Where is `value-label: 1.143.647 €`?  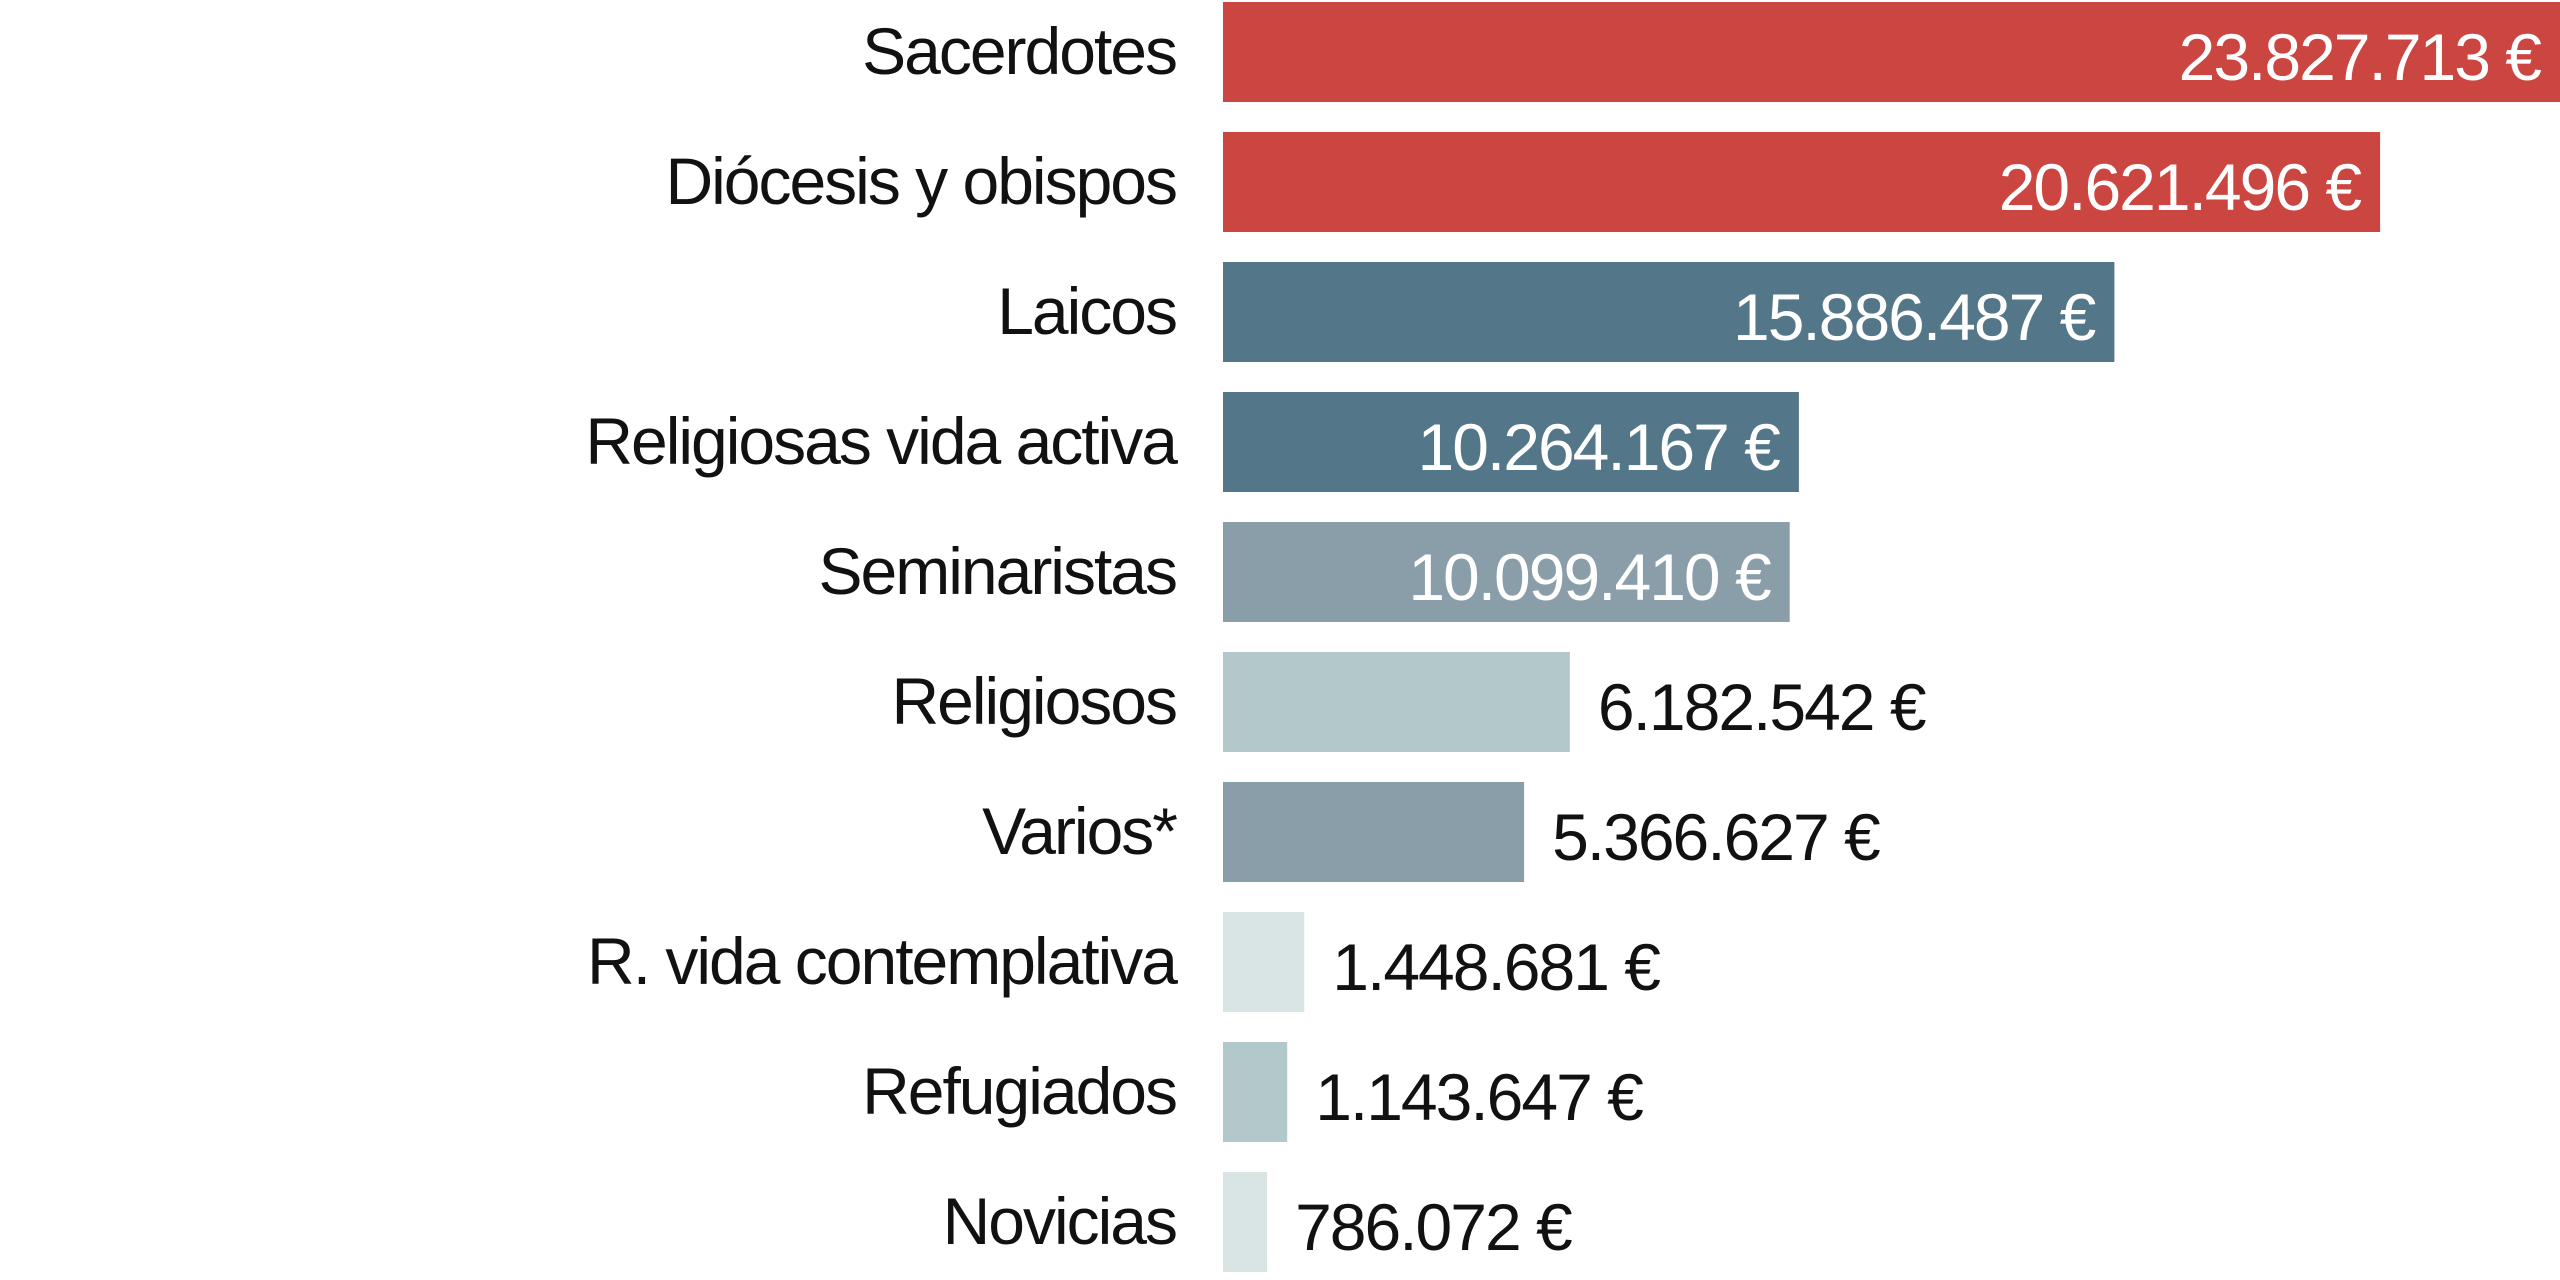 value-label: 1.143.647 € is located at coordinates (1479, 1097).